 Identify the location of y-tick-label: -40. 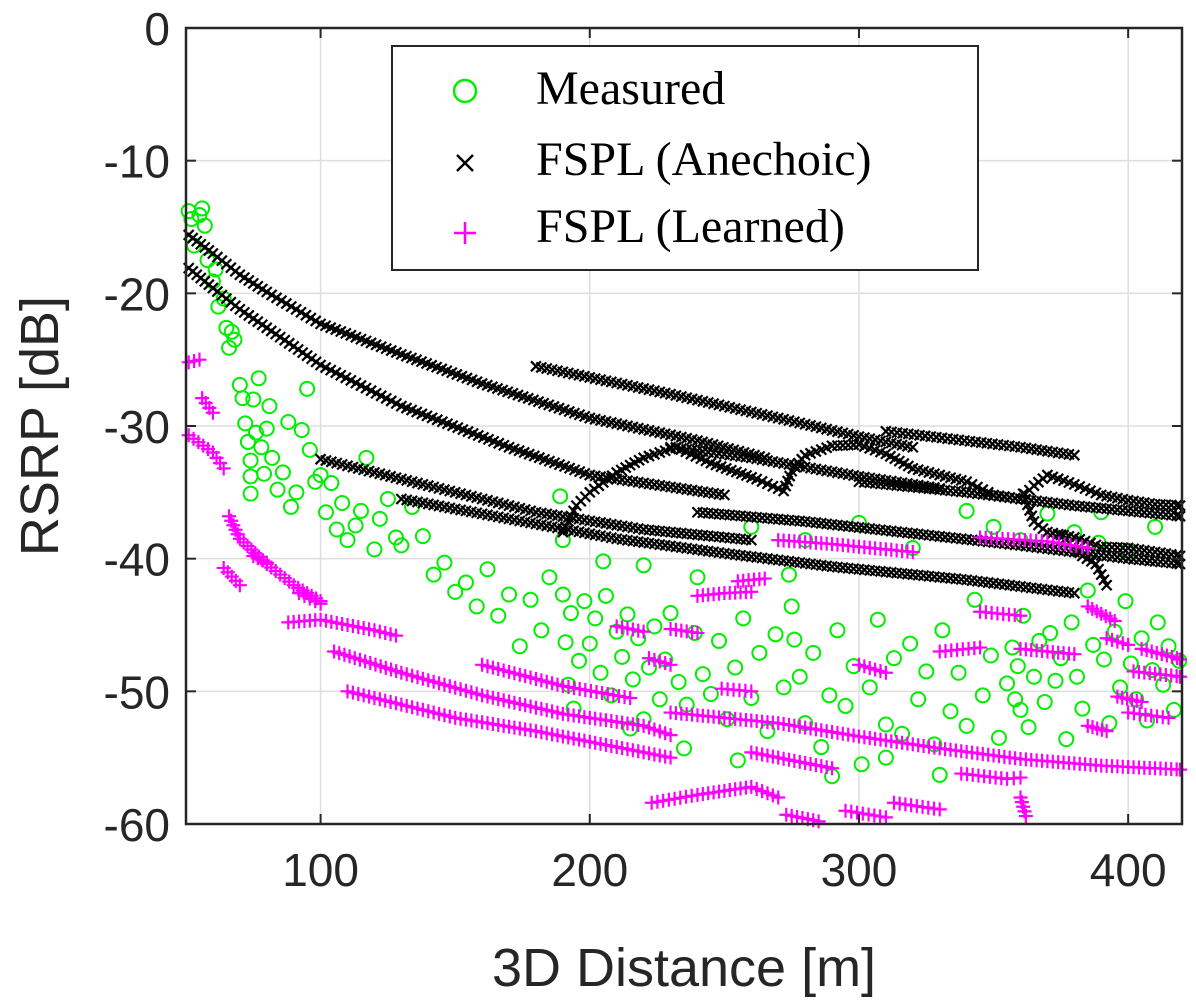
(137, 560).